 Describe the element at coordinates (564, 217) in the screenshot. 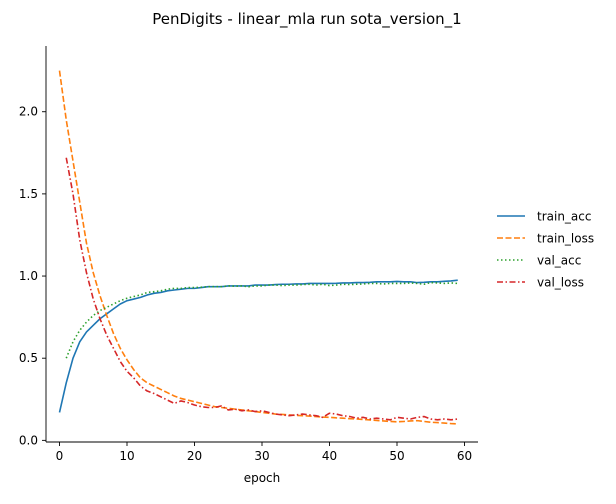

I see `legend-label: train_acc` at that location.